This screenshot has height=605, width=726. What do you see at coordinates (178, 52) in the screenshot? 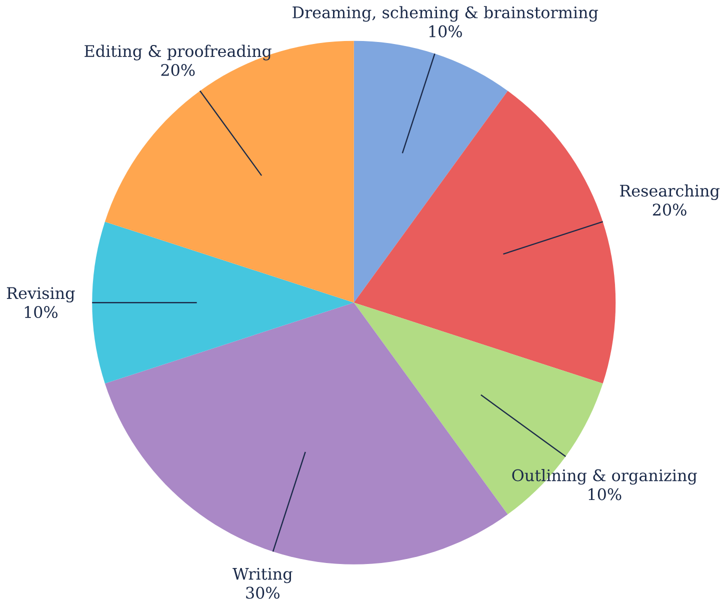
I see `slice-label: Editing & proofreading` at bounding box center [178, 52].